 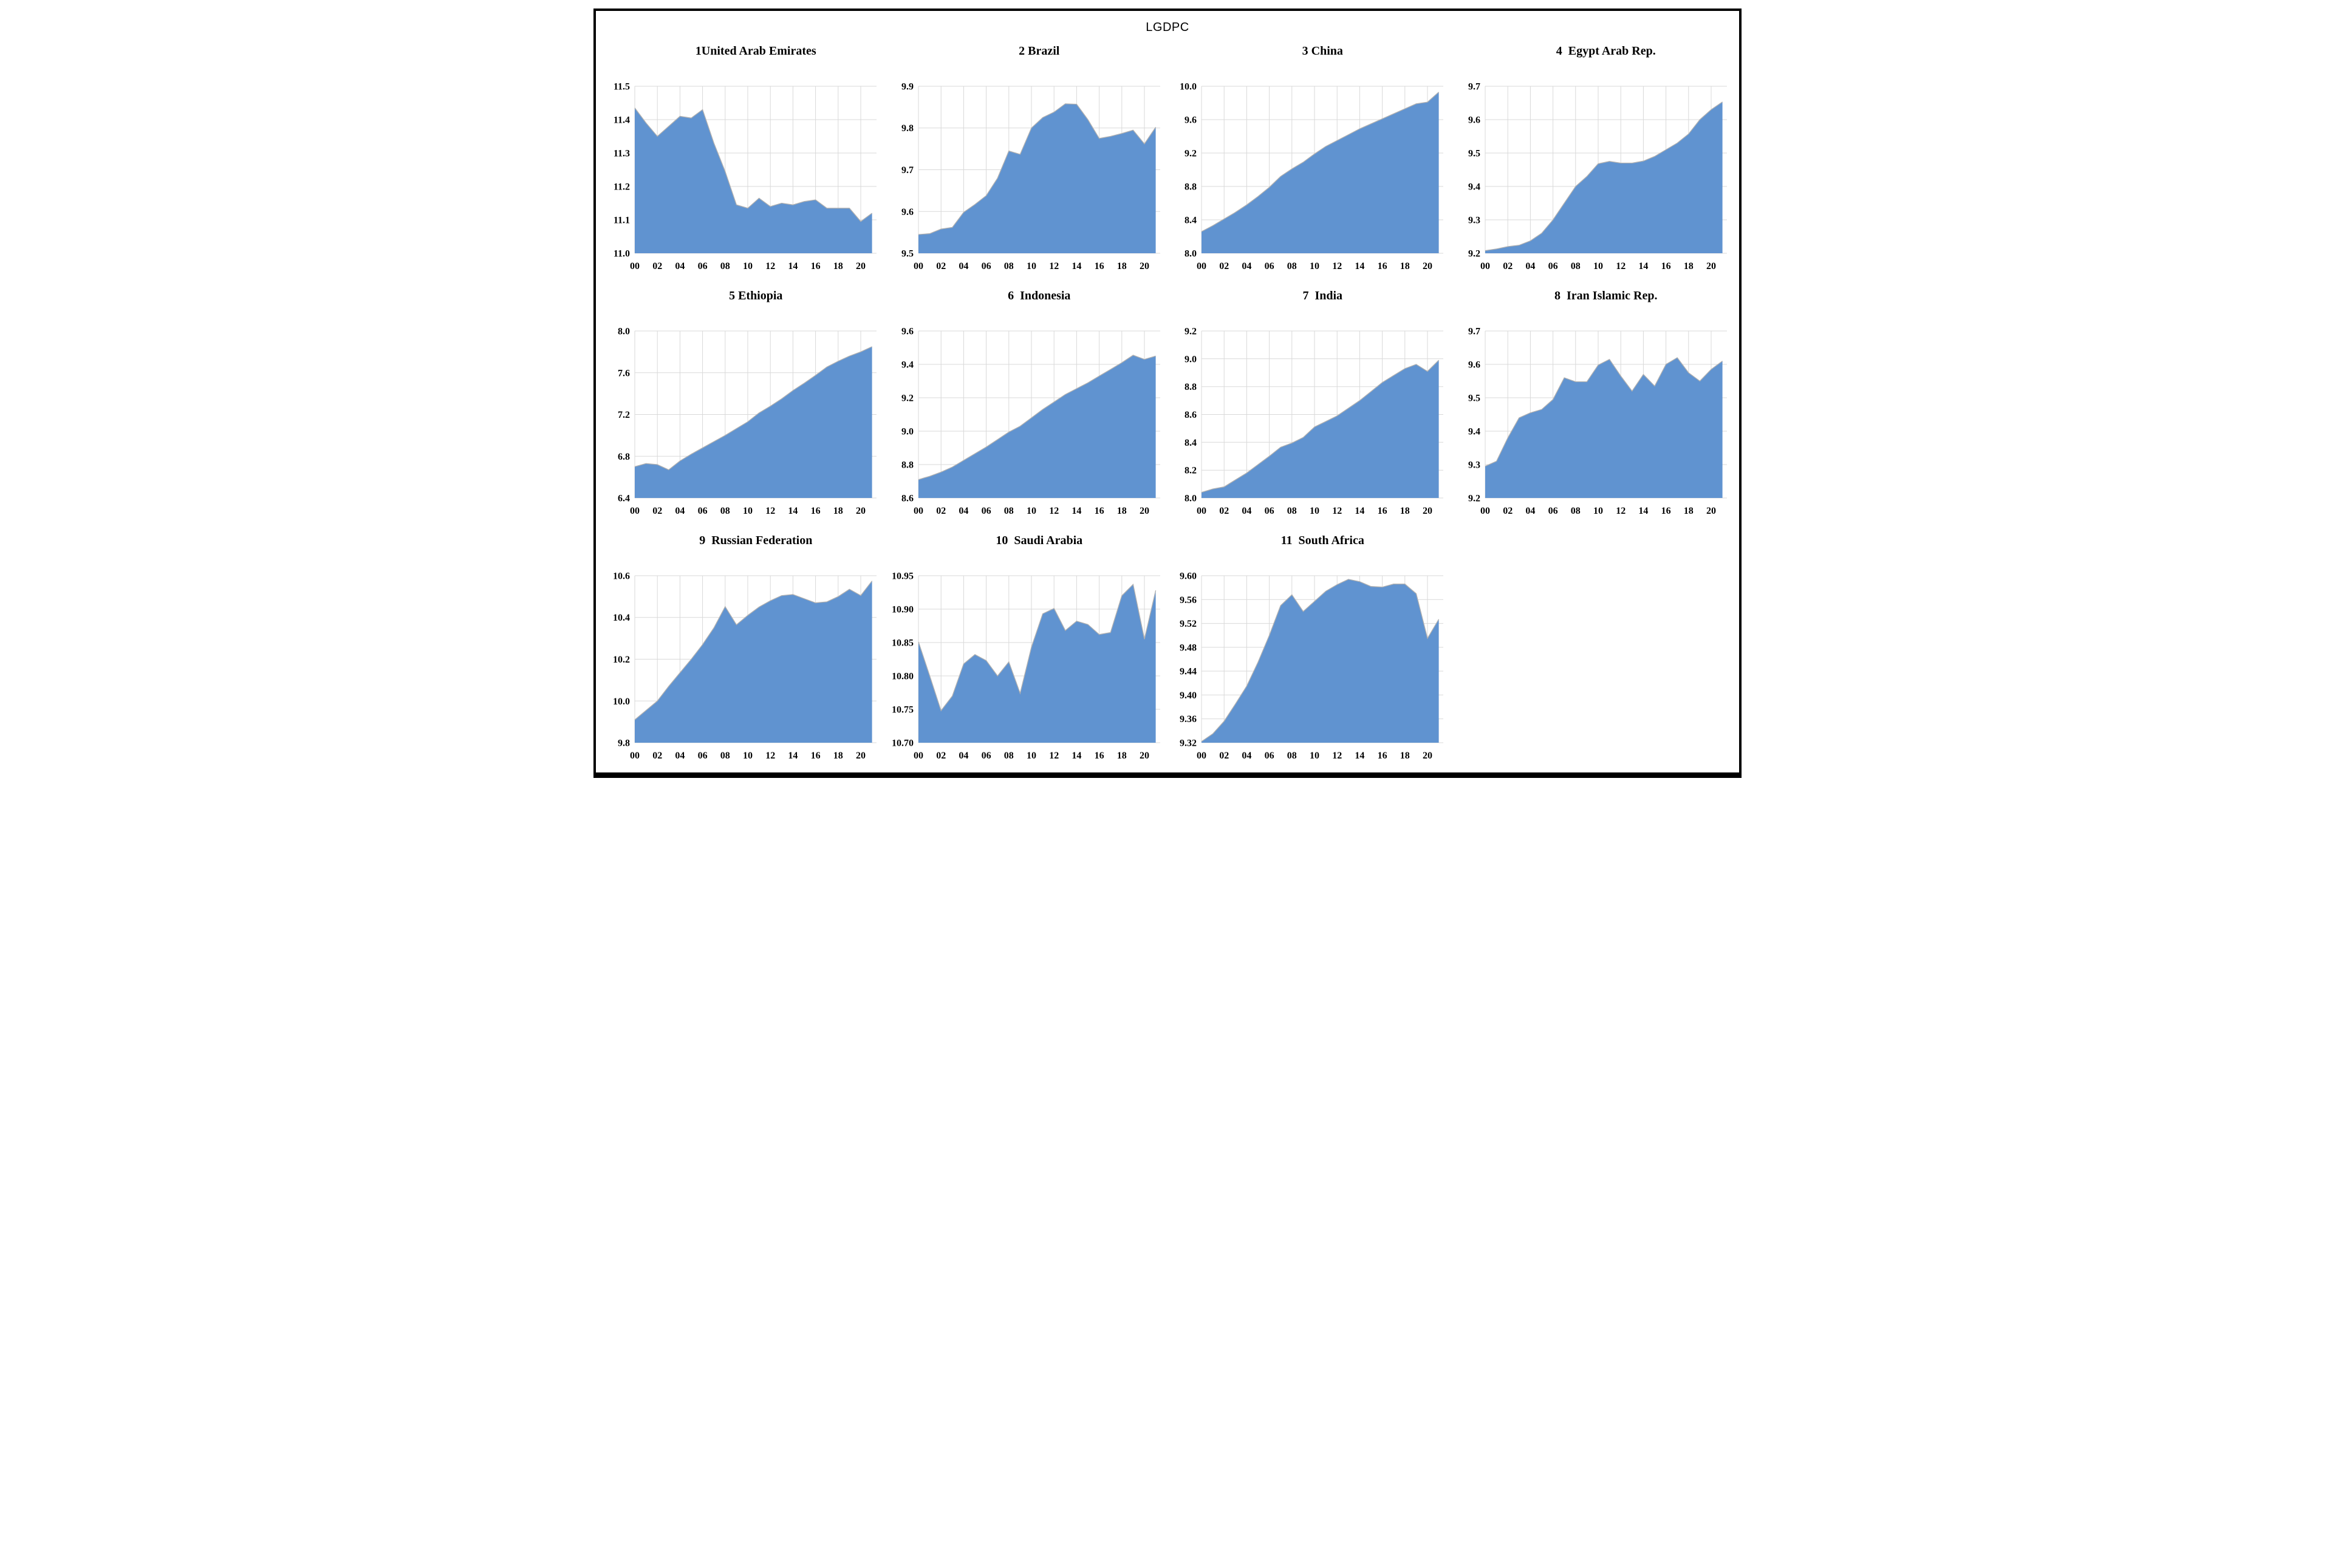 I want to click on y-tick-label: 10.6, so click(x=621, y=576).